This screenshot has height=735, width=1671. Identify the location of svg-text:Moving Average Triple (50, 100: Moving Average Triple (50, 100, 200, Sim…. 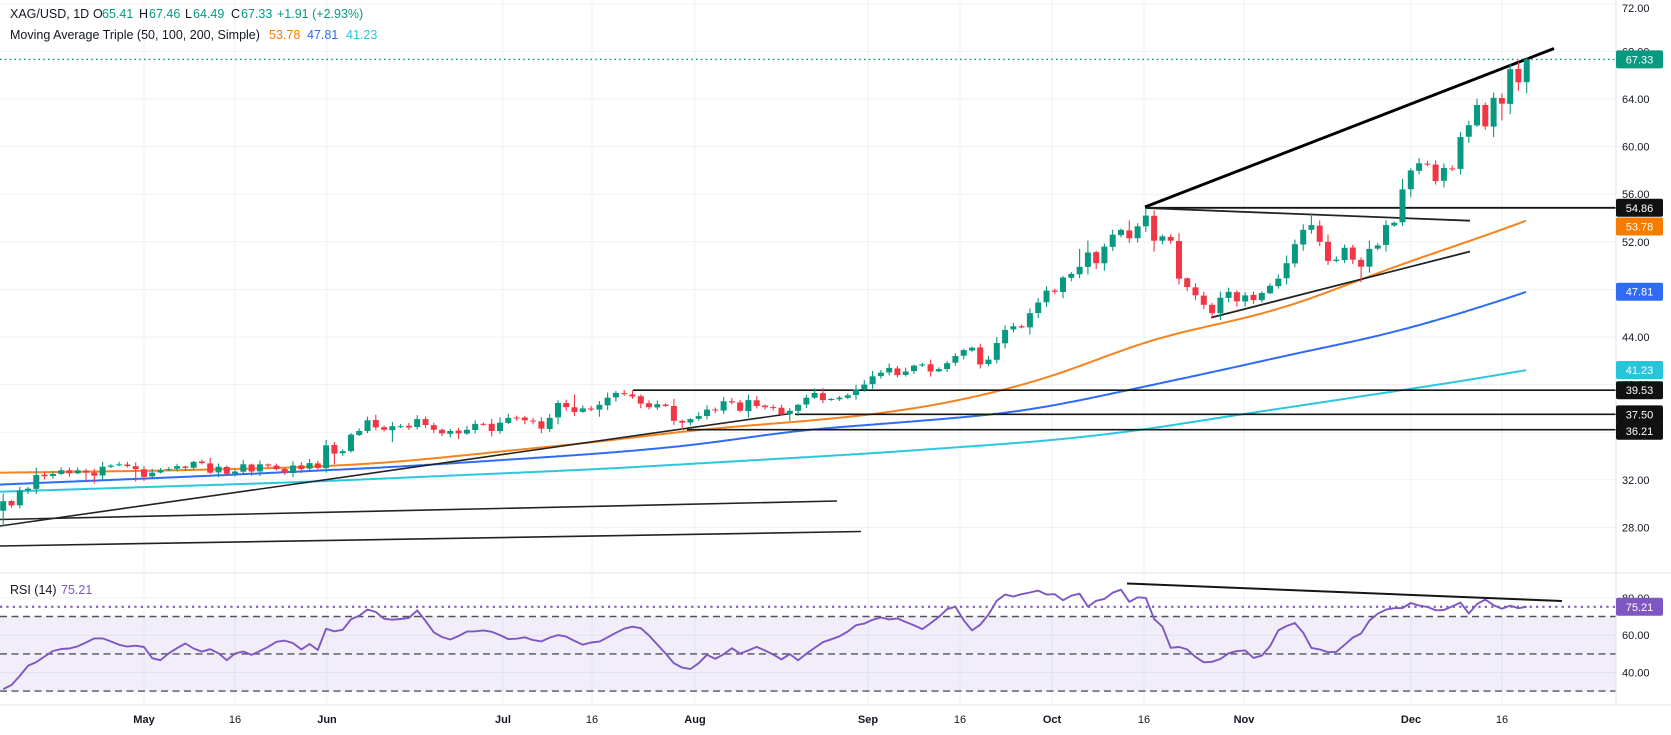
(135, 35).